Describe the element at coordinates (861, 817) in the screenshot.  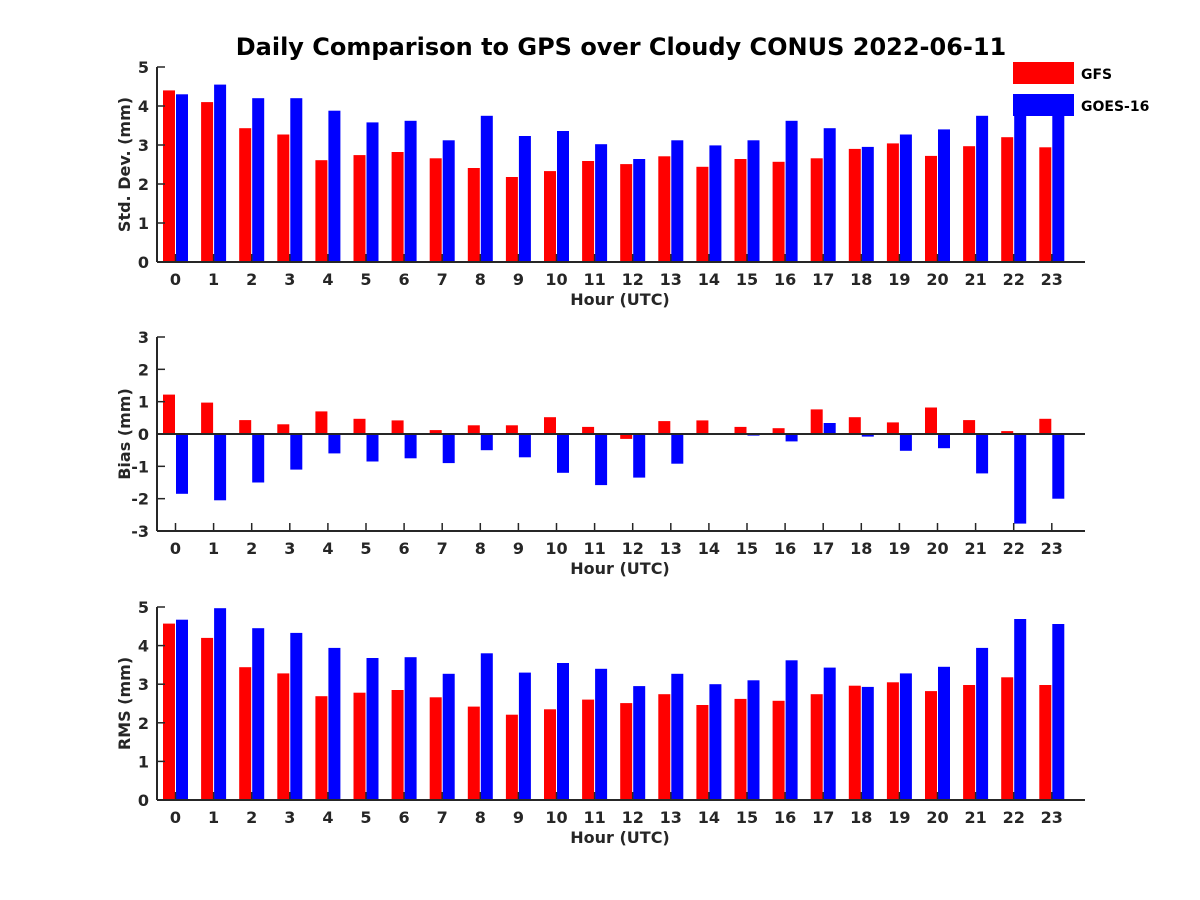
I see `x-tick-label: 18` at that location.